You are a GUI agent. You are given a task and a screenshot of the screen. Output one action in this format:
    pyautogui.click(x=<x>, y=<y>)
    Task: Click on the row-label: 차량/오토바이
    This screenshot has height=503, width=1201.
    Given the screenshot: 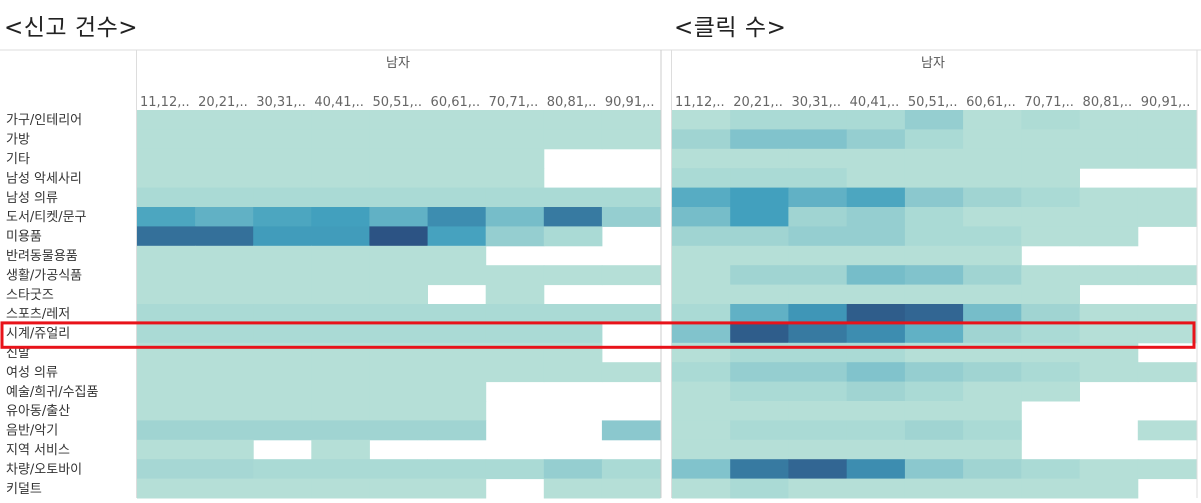 What is the action you would take?
    pyautogui.click(x=44, y=469)
    